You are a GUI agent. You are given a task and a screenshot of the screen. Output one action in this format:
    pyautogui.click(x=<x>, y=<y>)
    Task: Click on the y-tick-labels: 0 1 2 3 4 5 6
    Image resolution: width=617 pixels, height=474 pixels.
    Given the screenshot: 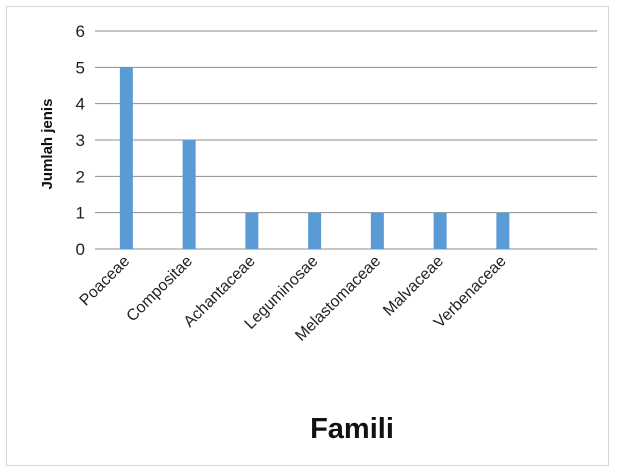 What is the action you would take?
    pyautogui.click(x=80, y=140)
    